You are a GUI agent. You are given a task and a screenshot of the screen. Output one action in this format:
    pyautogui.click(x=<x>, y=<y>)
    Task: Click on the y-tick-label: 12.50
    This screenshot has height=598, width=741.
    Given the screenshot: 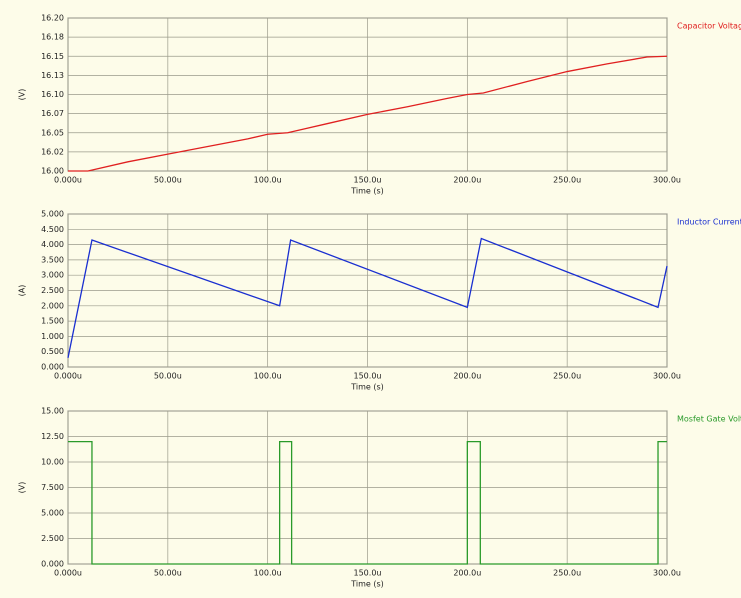 What is the action you would take?
    pyautogui.click(x=52, y=436)
    